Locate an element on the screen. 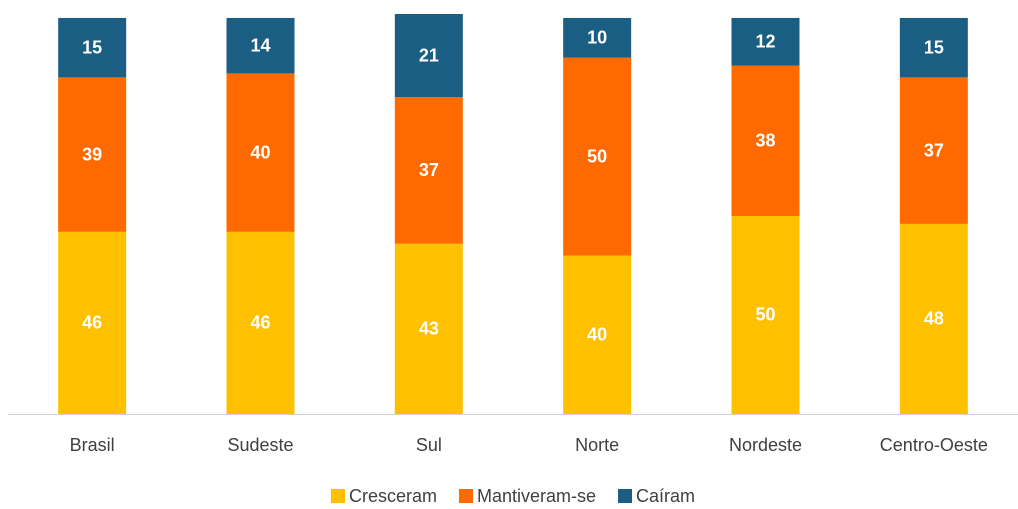  x-tick-label: Sudeste is located at coordinates (260, 445).